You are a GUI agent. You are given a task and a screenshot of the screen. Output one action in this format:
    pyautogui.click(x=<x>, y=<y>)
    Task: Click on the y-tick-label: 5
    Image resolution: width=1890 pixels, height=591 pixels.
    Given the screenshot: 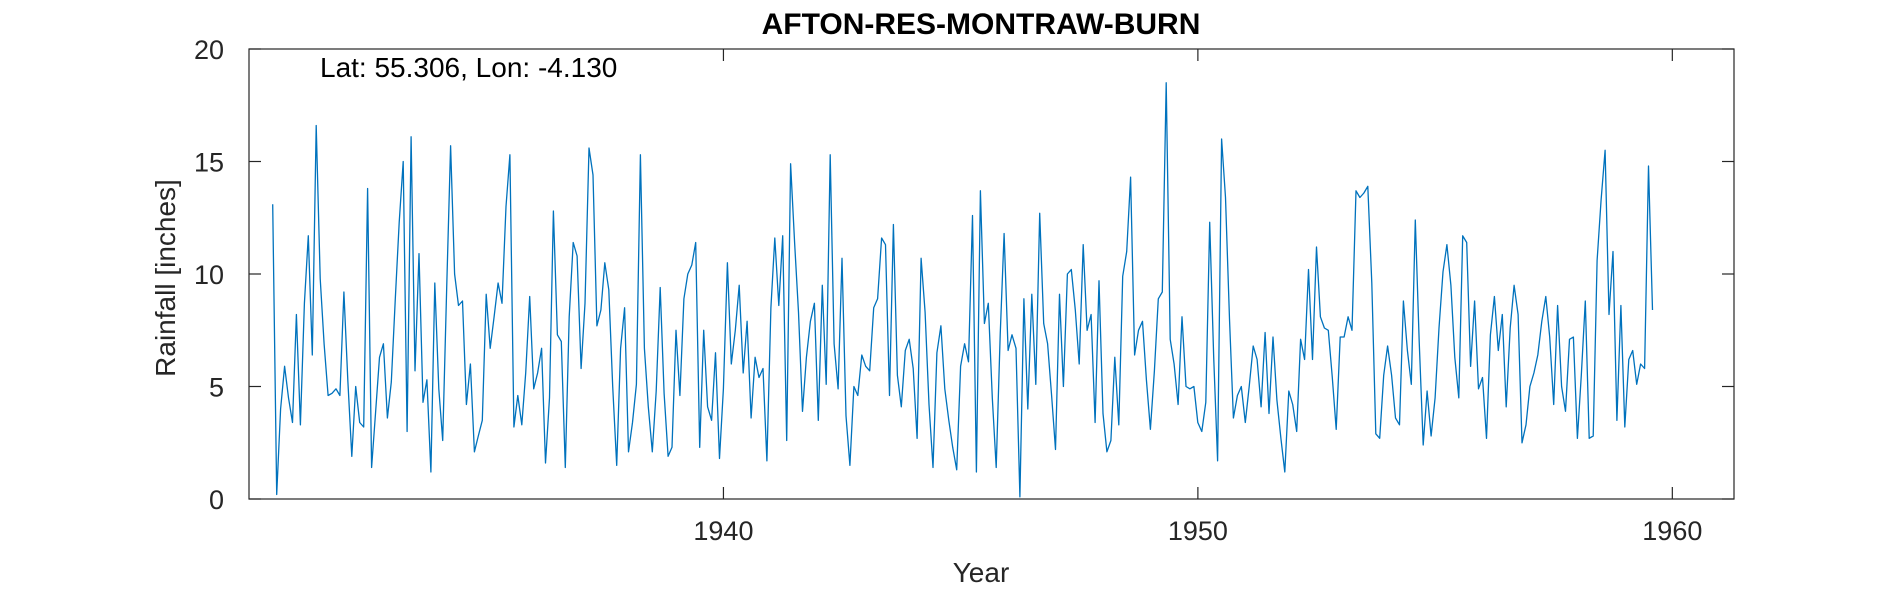 What is the action you would take?
    pyautogui.click(x=216, y=388)
    